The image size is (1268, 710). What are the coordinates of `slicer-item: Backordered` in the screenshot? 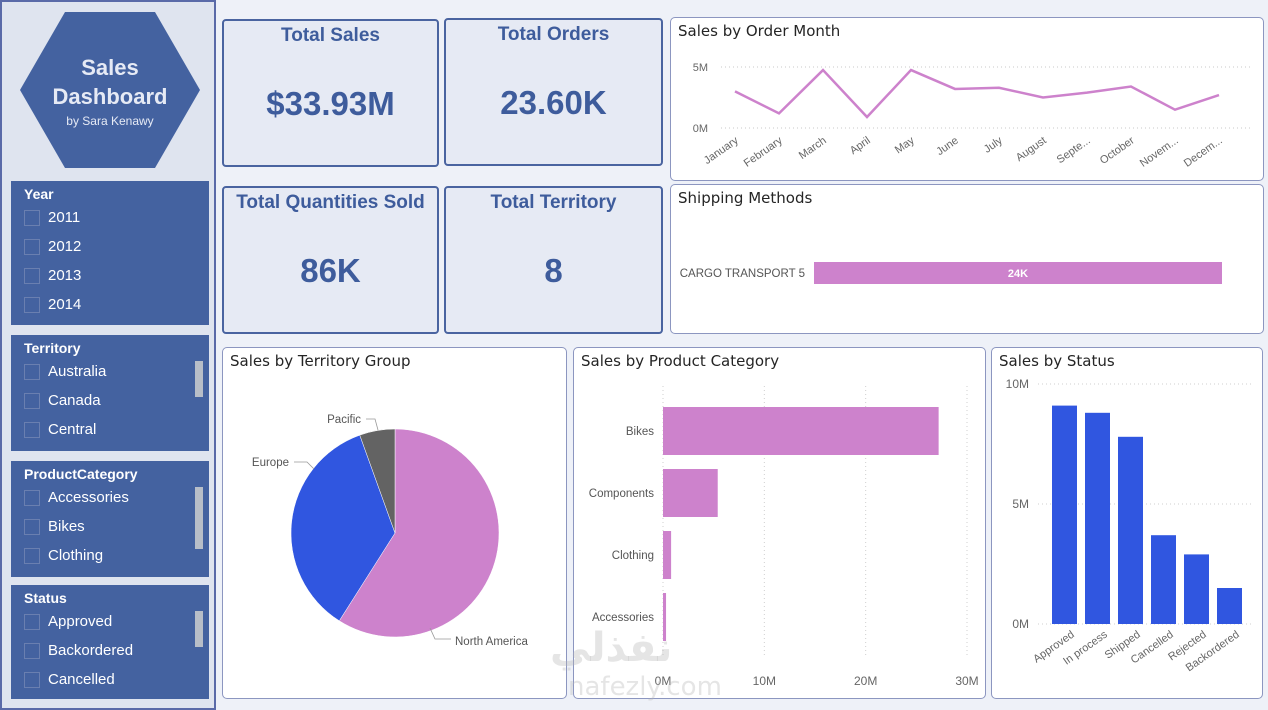 It's located at (110, 650).